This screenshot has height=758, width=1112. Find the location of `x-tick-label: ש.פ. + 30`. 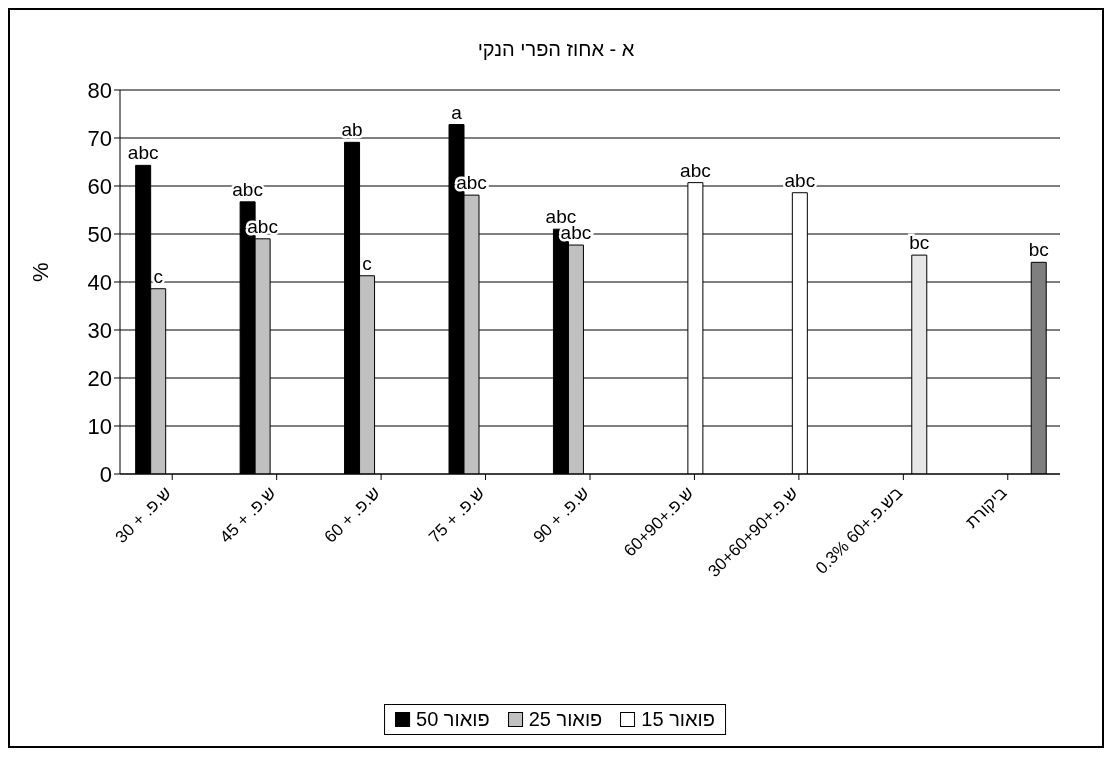

x-tick-label: ש.פ. + 30 is located at coordinates (143, 515).